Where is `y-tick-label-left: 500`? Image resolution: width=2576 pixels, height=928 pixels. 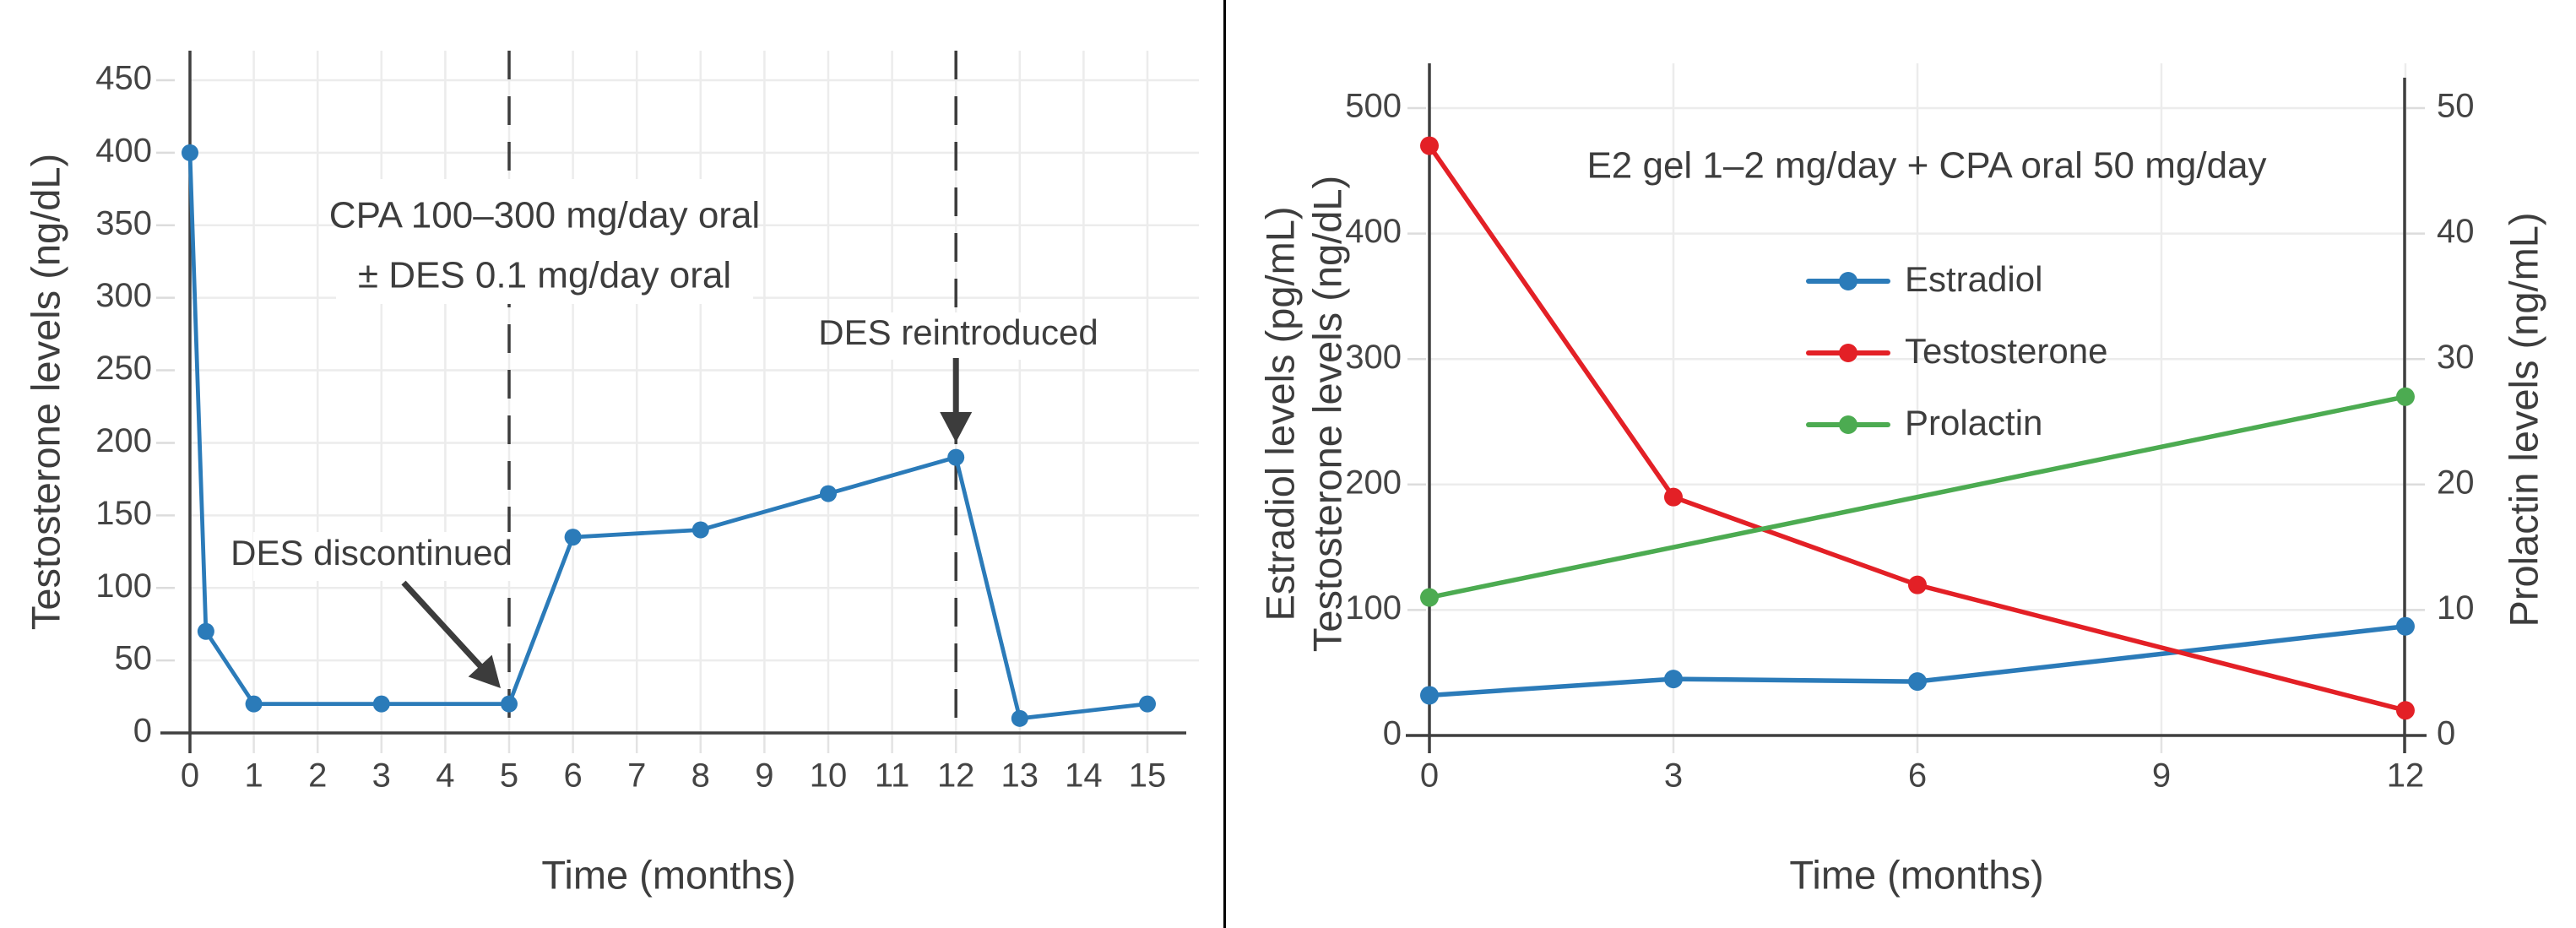
y-tick-label-left: 500 is located at coordinates (1373, 106).